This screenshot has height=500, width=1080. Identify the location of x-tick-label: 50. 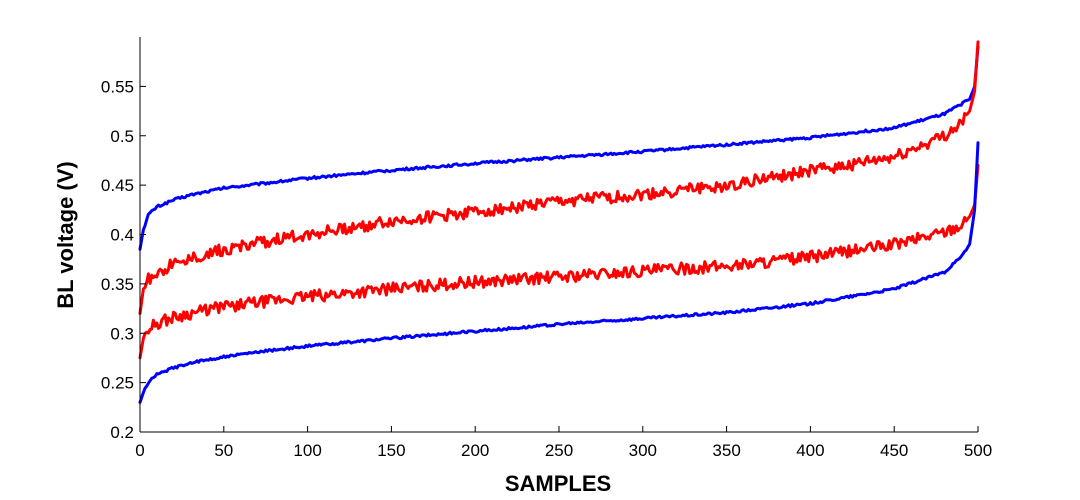
(223, 450).